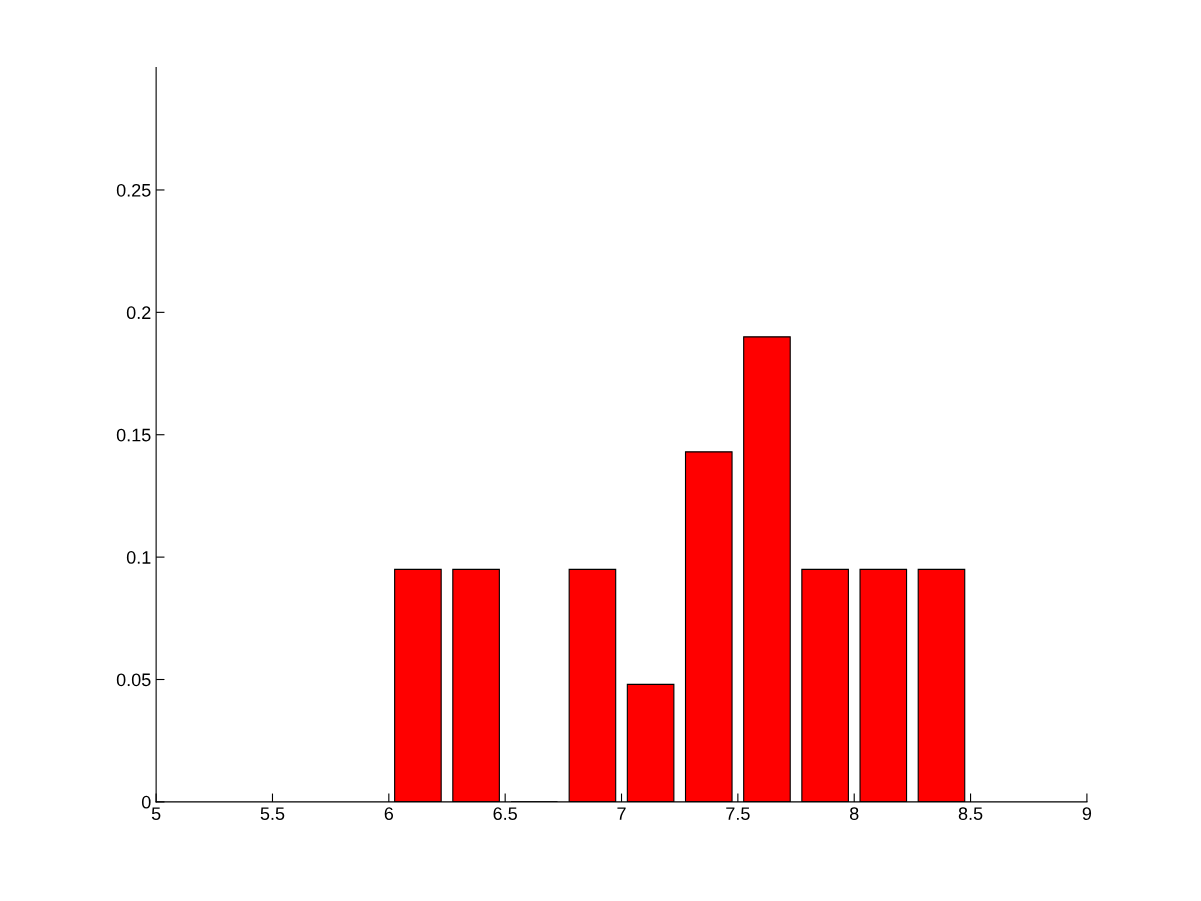 This screenshot has width=1201, height=901. I want to click on x-tick-label: 7, so click(621, 813).